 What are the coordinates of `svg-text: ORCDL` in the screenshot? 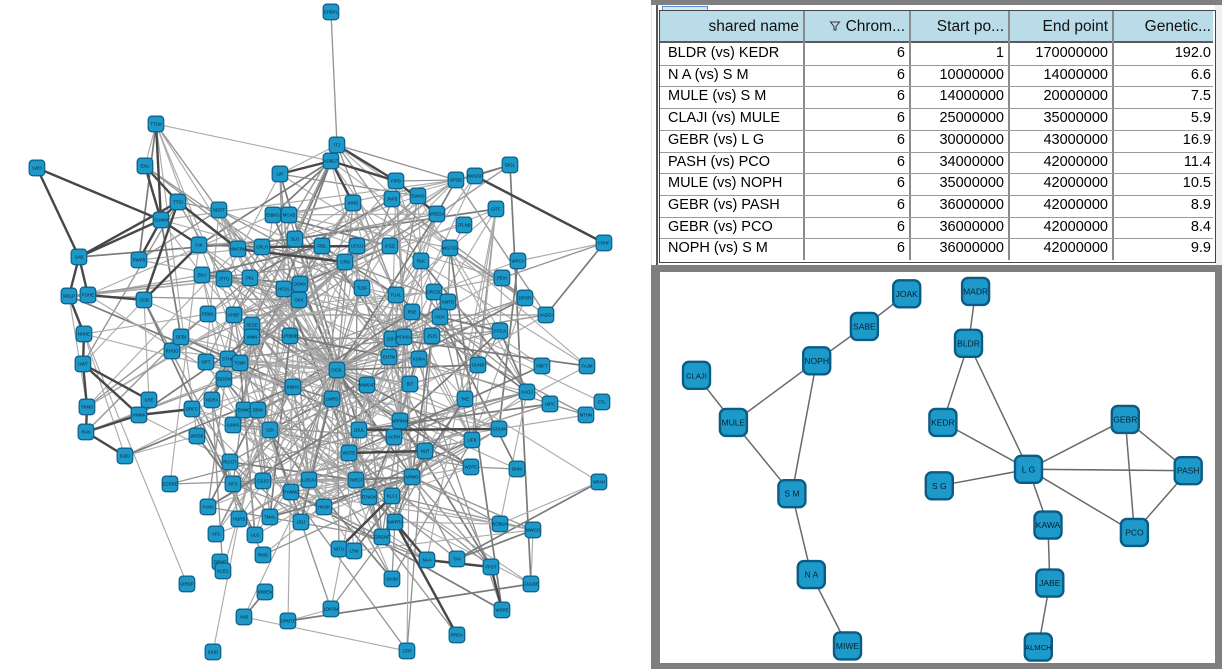 It's located at (434, 292).